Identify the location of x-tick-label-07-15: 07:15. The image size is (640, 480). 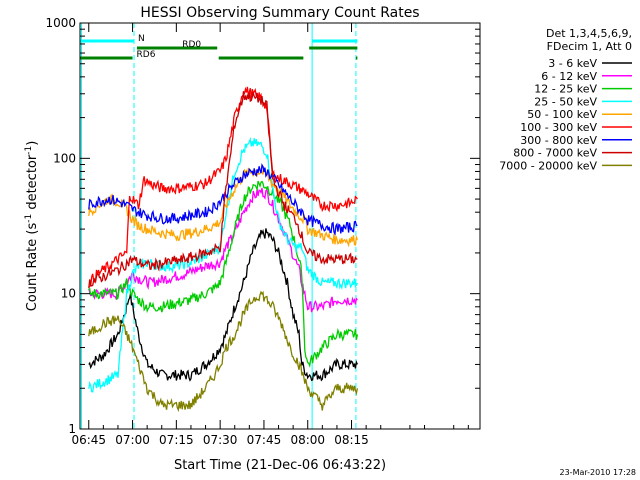
(176, 440).